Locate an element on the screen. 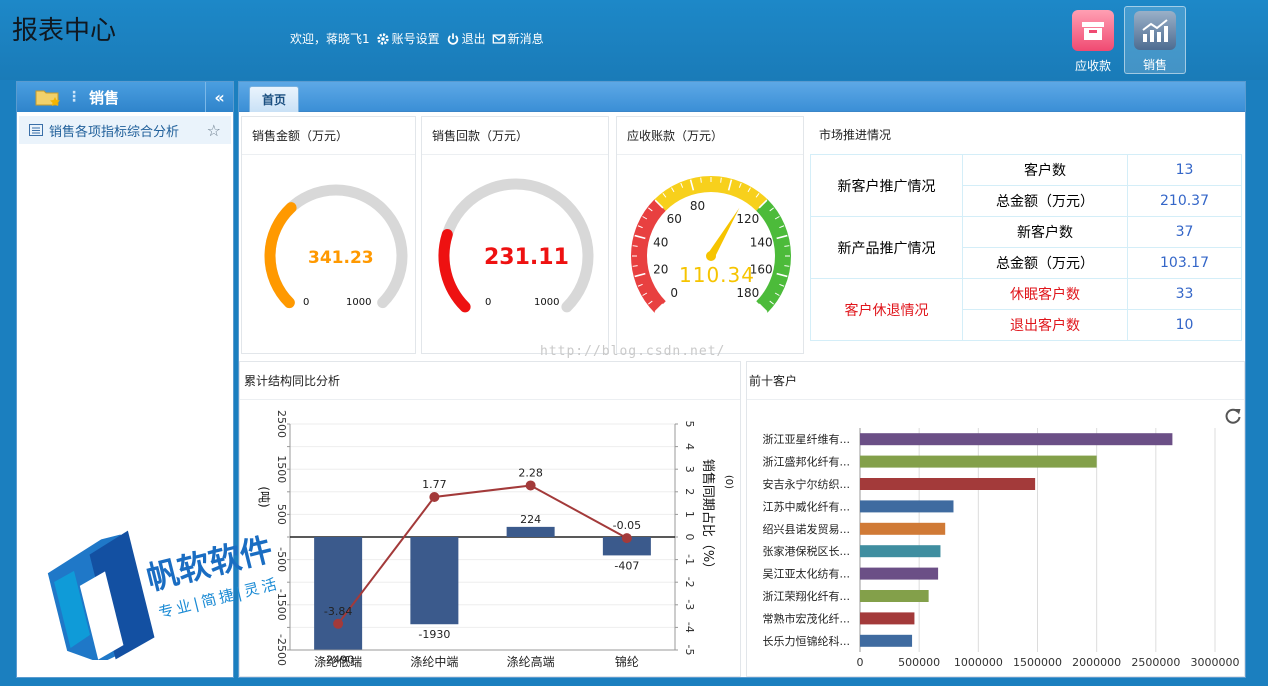  table-row: 总金额（万元） 210.37 is located at coordinates (1026, 201).